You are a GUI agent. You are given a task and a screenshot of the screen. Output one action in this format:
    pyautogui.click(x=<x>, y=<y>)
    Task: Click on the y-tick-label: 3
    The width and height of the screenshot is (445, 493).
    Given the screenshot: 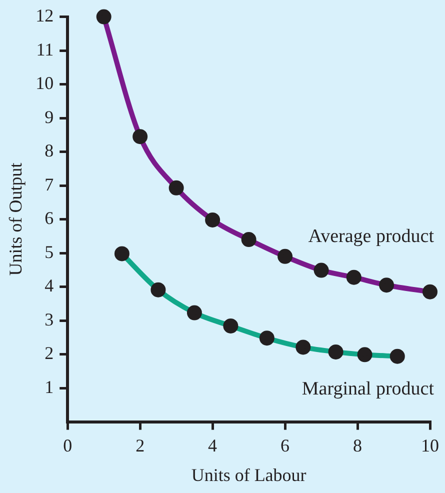 What is the action you would take?
    pyautogui.click(x=49, y=319)
    